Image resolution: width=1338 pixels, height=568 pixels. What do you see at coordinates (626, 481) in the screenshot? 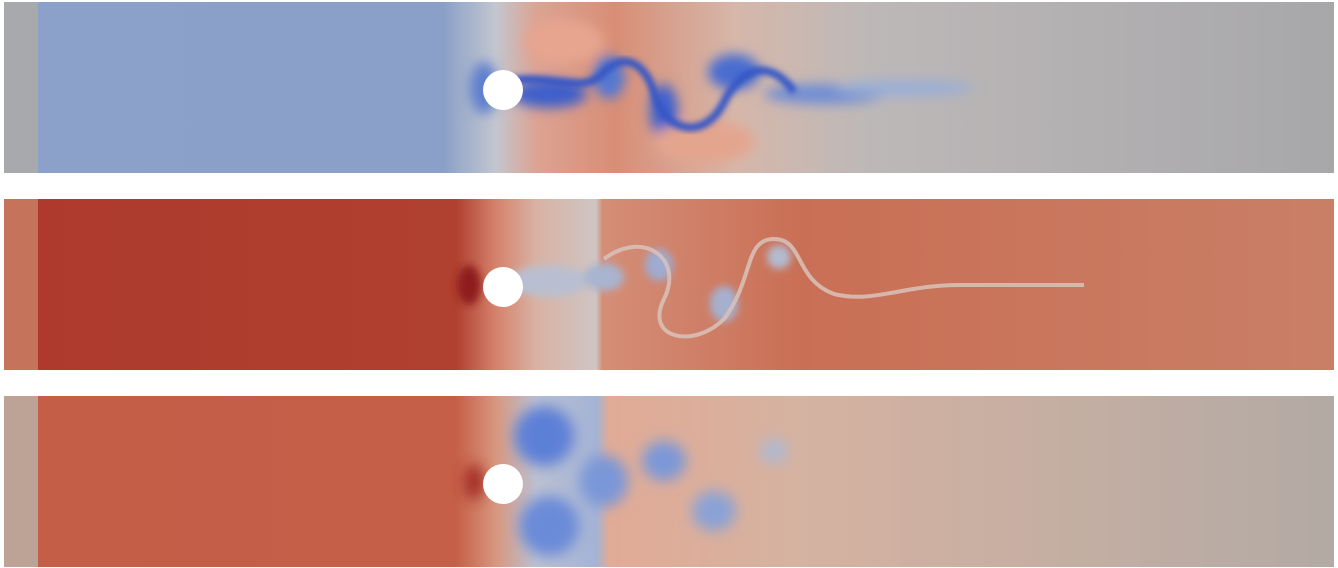
I see `wake-patches` at bounding box center [626, 481].